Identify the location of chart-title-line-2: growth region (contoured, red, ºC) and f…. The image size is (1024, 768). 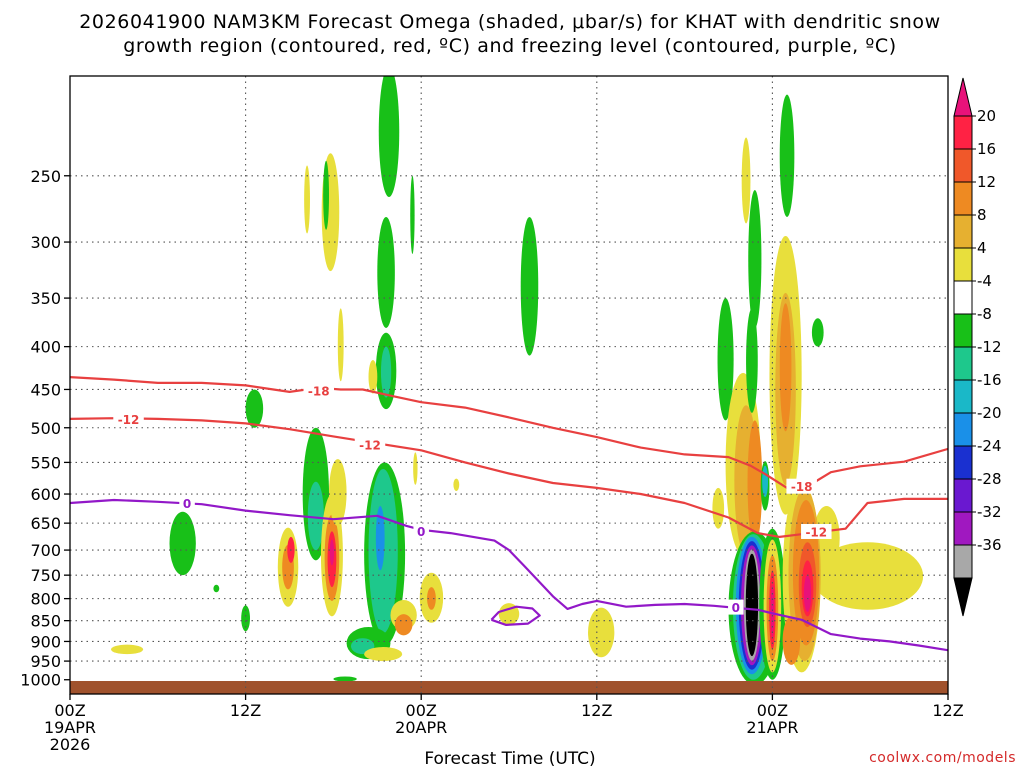
(510, 46).